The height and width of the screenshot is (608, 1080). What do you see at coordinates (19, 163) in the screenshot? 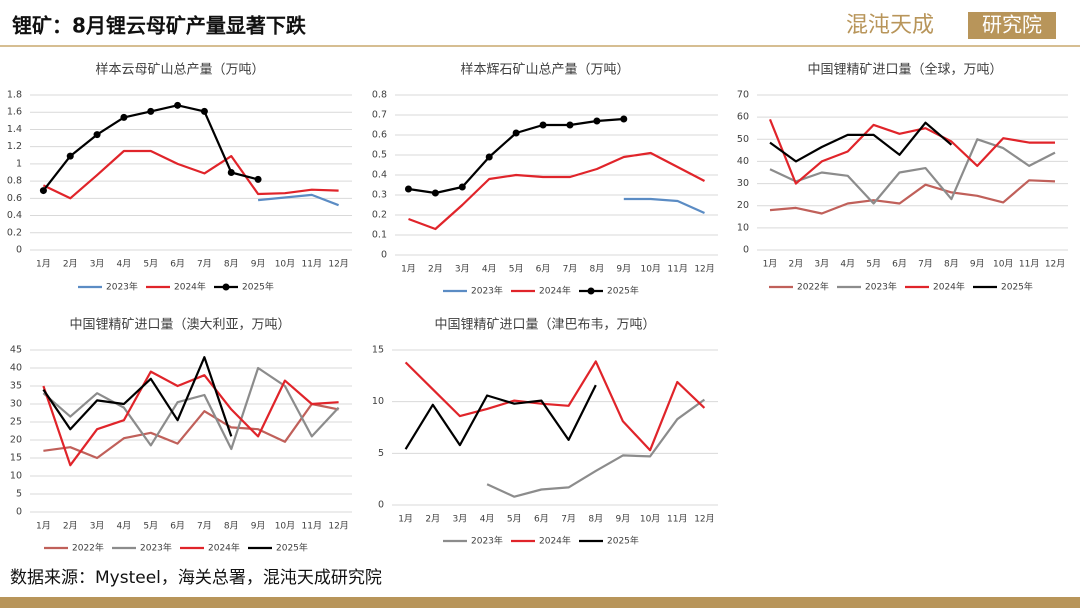
I see `y-tick-label: 1` at bounding box center [19, 163].